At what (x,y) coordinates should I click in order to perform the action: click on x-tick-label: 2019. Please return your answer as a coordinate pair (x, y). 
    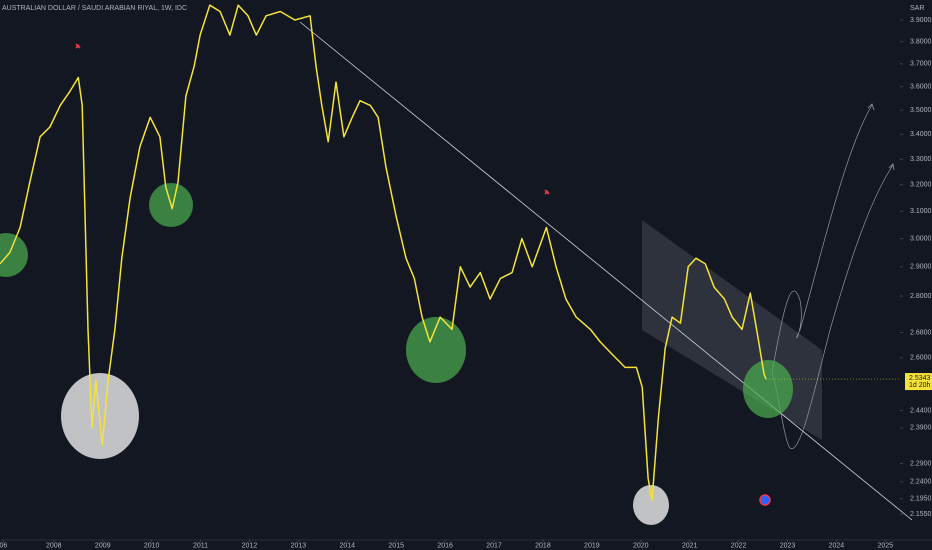
    Looking at the image, I should click on (592, 545).